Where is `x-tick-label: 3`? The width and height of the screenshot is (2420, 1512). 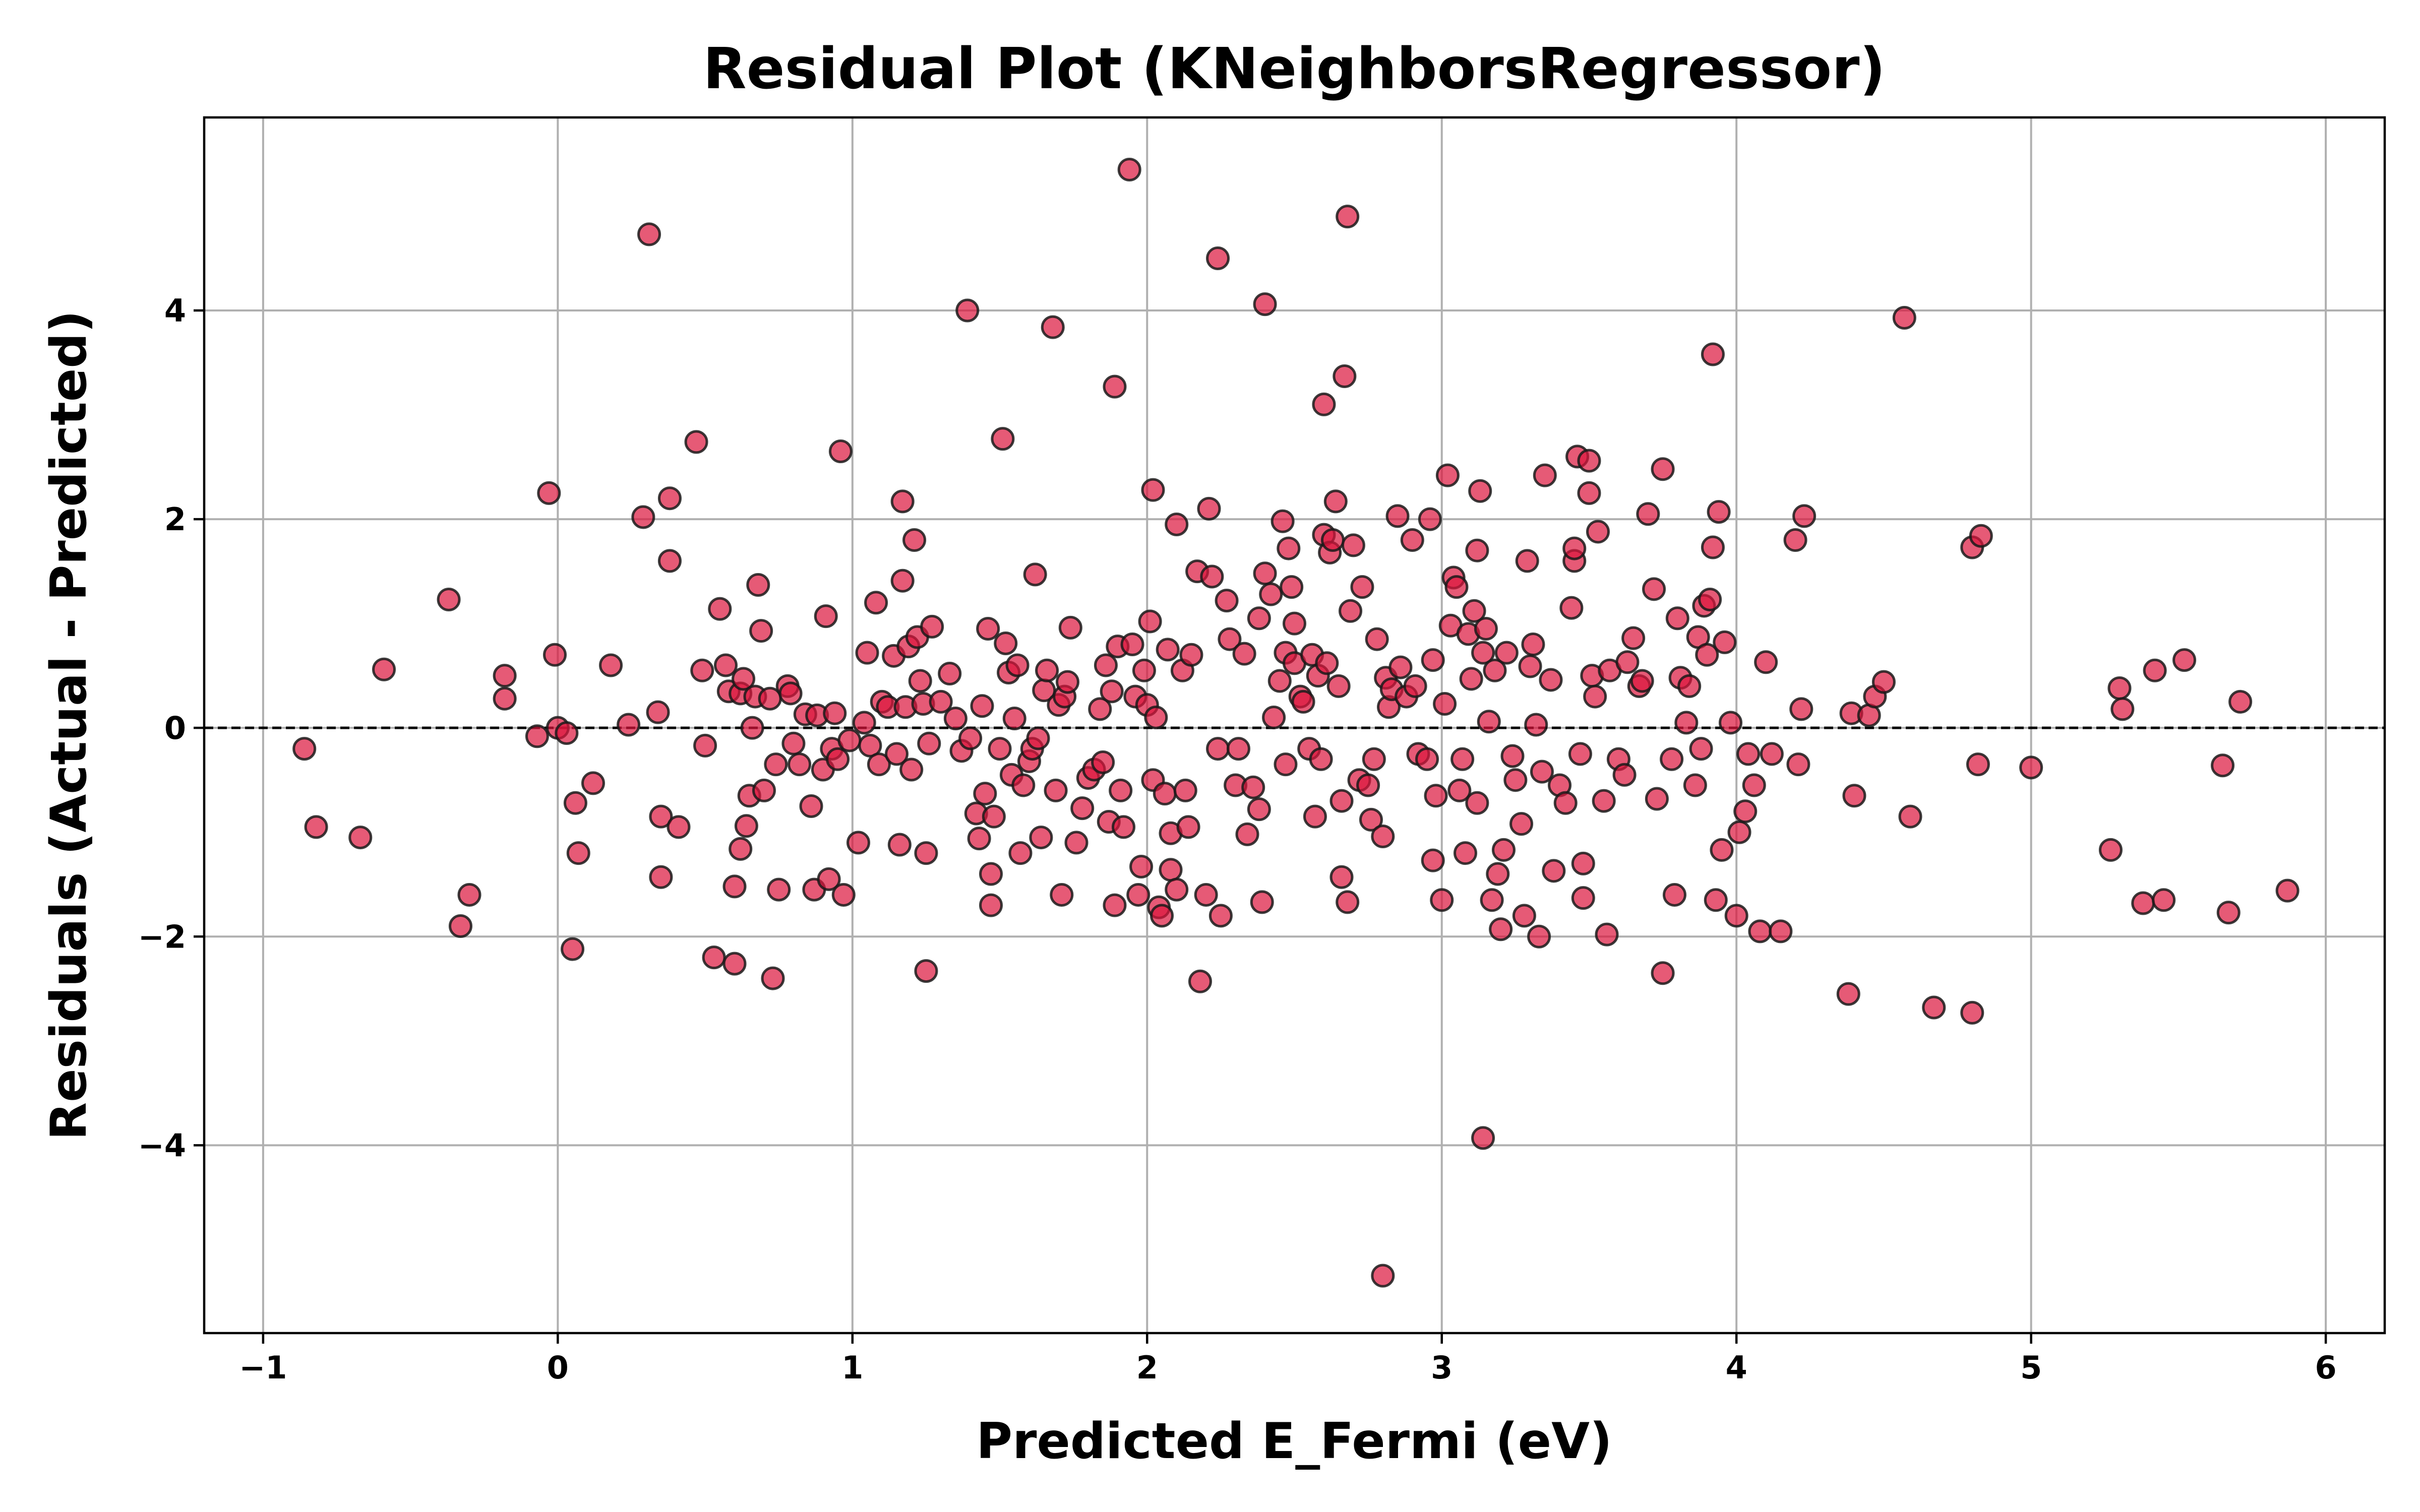
x-tick-label: 3 is located at coordinates (1442, 1368).